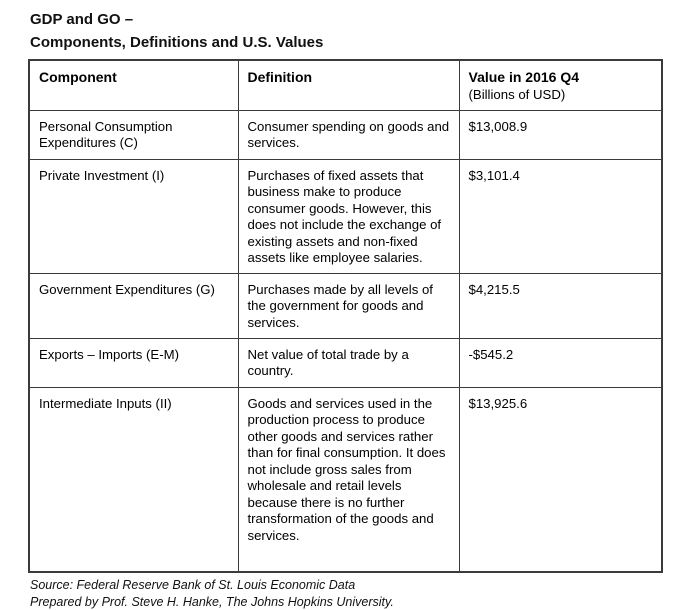 Image resolution: width=700 pixels, height=610 pixels. I want to click on component-cell: Exports – Imports (E-M), so click(133, 362).